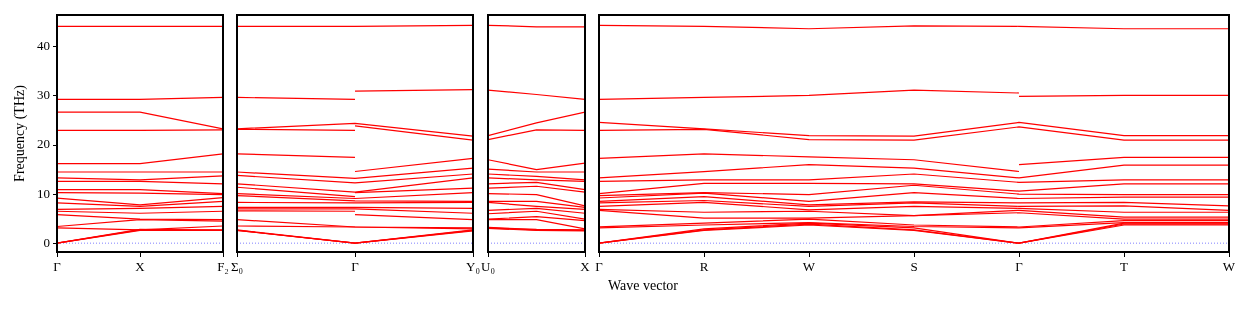 The height and width of the screenshot is (310, 1252). What do you see at coordinates (488, 267) in the screenshot?
I see `x-tick-label: U₀` at bounding box center [488, 267].